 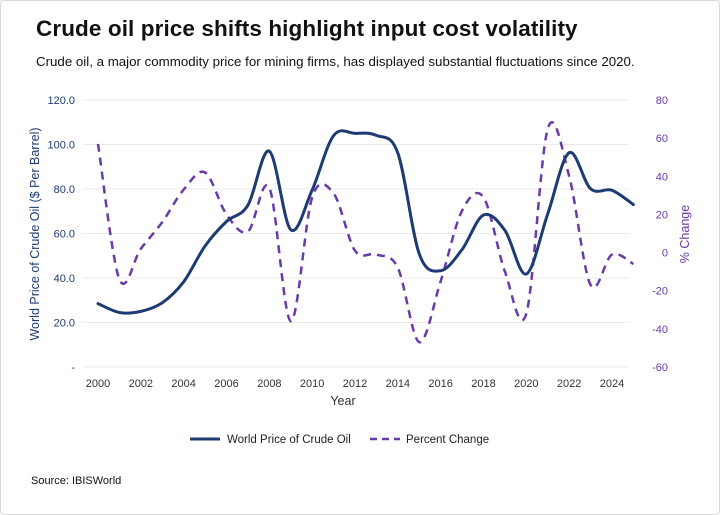 I want to click on x-axis-title: Year, so click(x=342, y=401).